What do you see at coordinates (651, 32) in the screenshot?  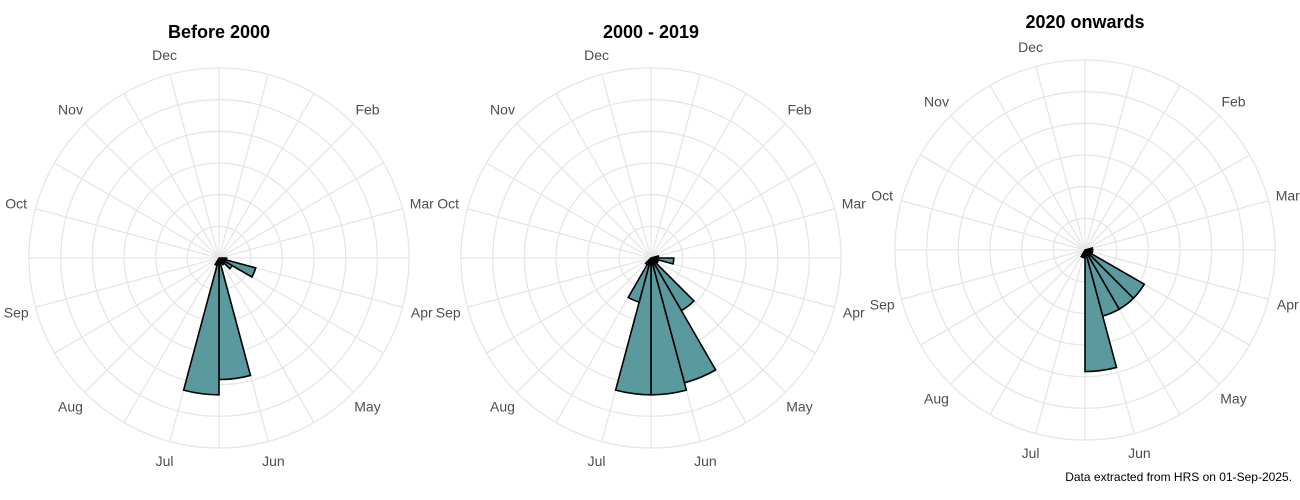 I see `chart-title: 2000 - 2019` at bounding box center [651, 32].